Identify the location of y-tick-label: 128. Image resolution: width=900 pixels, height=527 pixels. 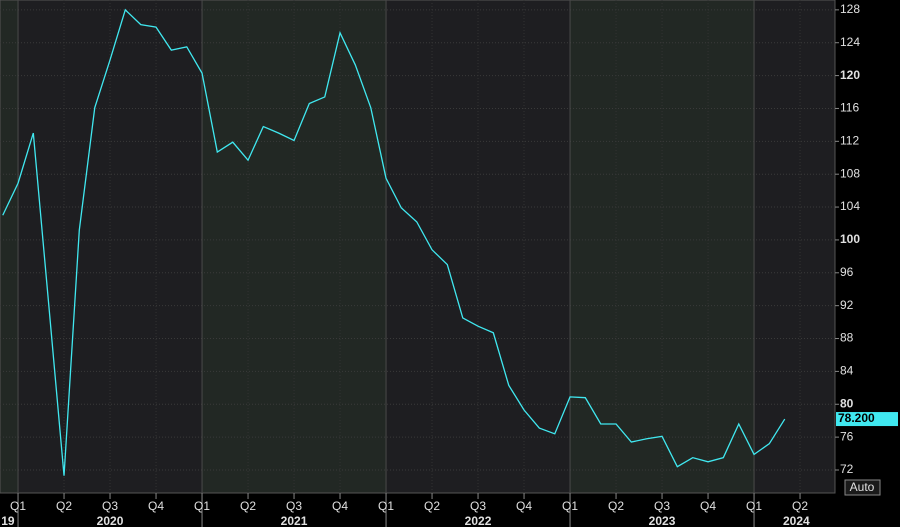
(850, 9).